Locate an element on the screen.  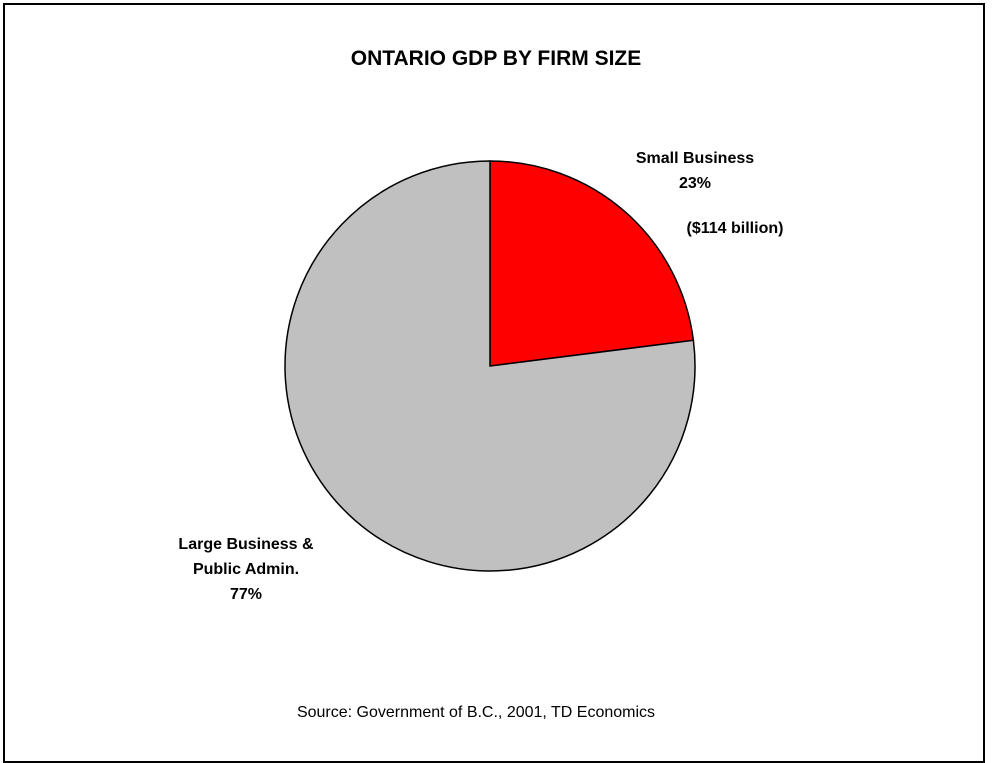
label-large-business-name-line1: Large Business & is located at coordinates (246, 544).